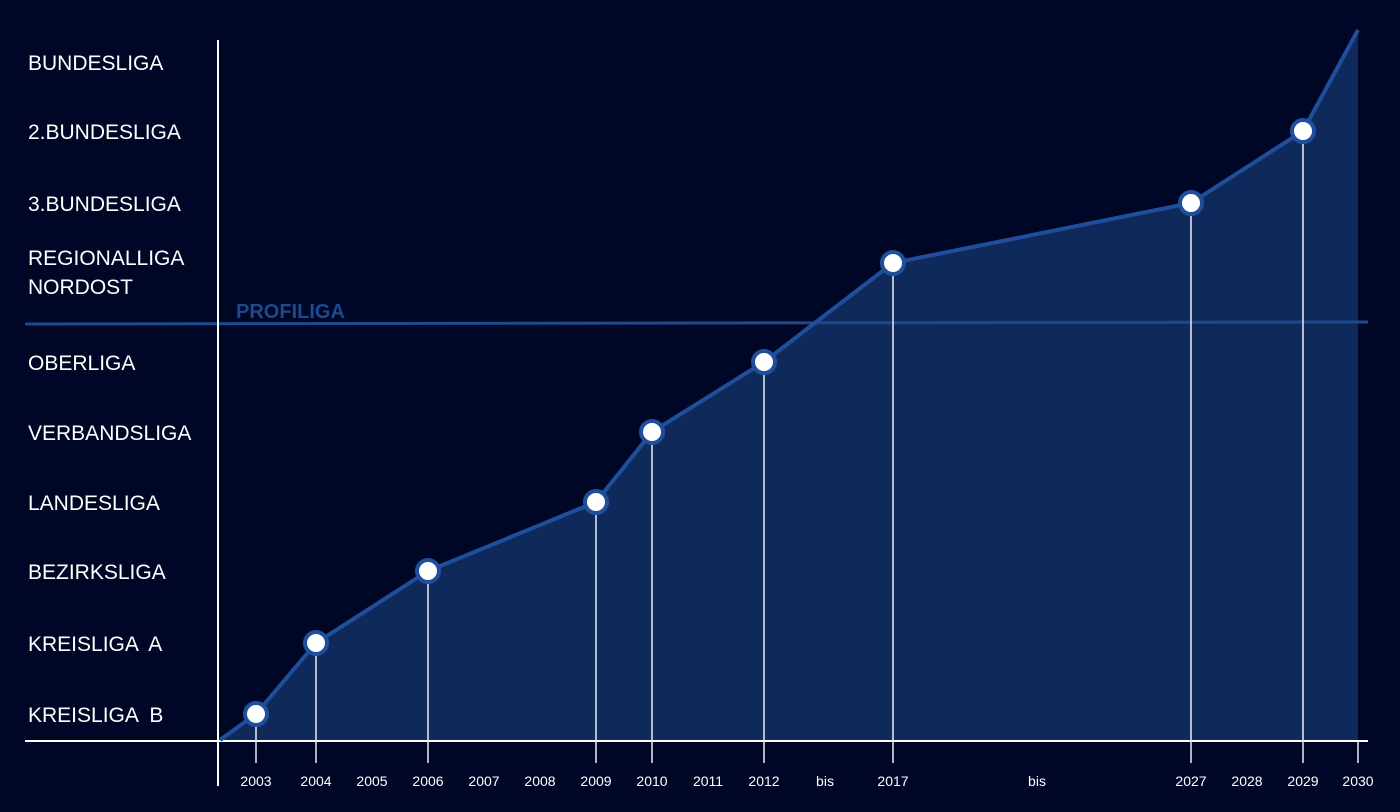  I want to click on y-label: KREISLIGA A, so click(95, 644).